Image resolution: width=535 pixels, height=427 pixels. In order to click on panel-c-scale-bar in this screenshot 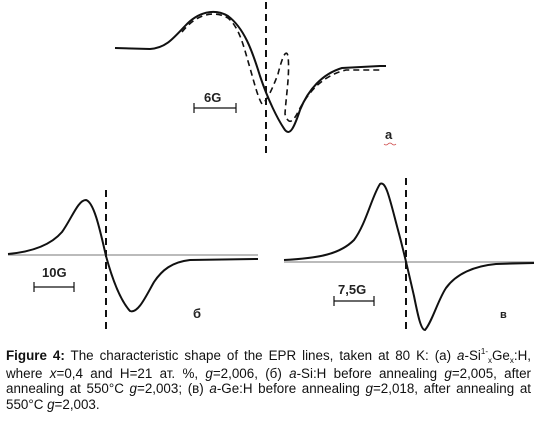, I will do `click(354, 301)`.